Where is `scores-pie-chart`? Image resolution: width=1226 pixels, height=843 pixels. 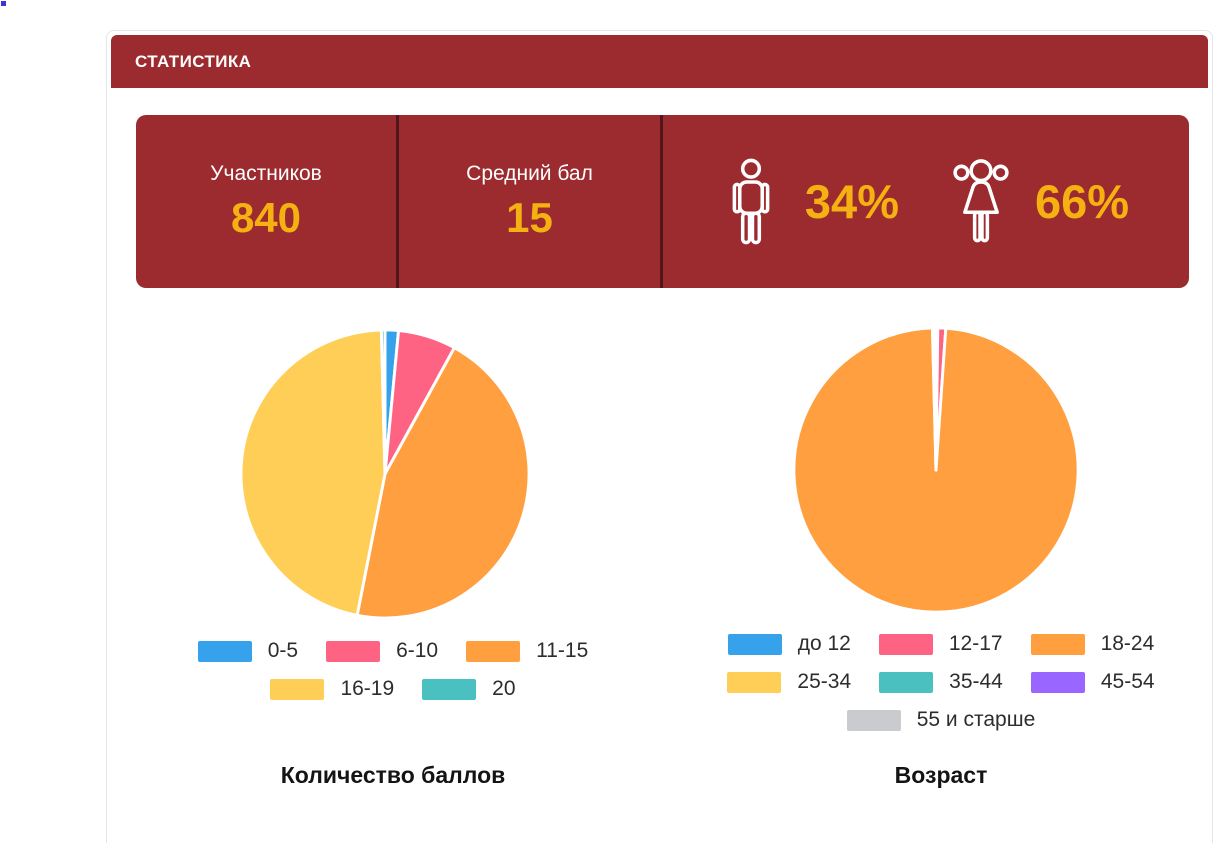
scores-pie-chart is located at coordinates (385, 474).